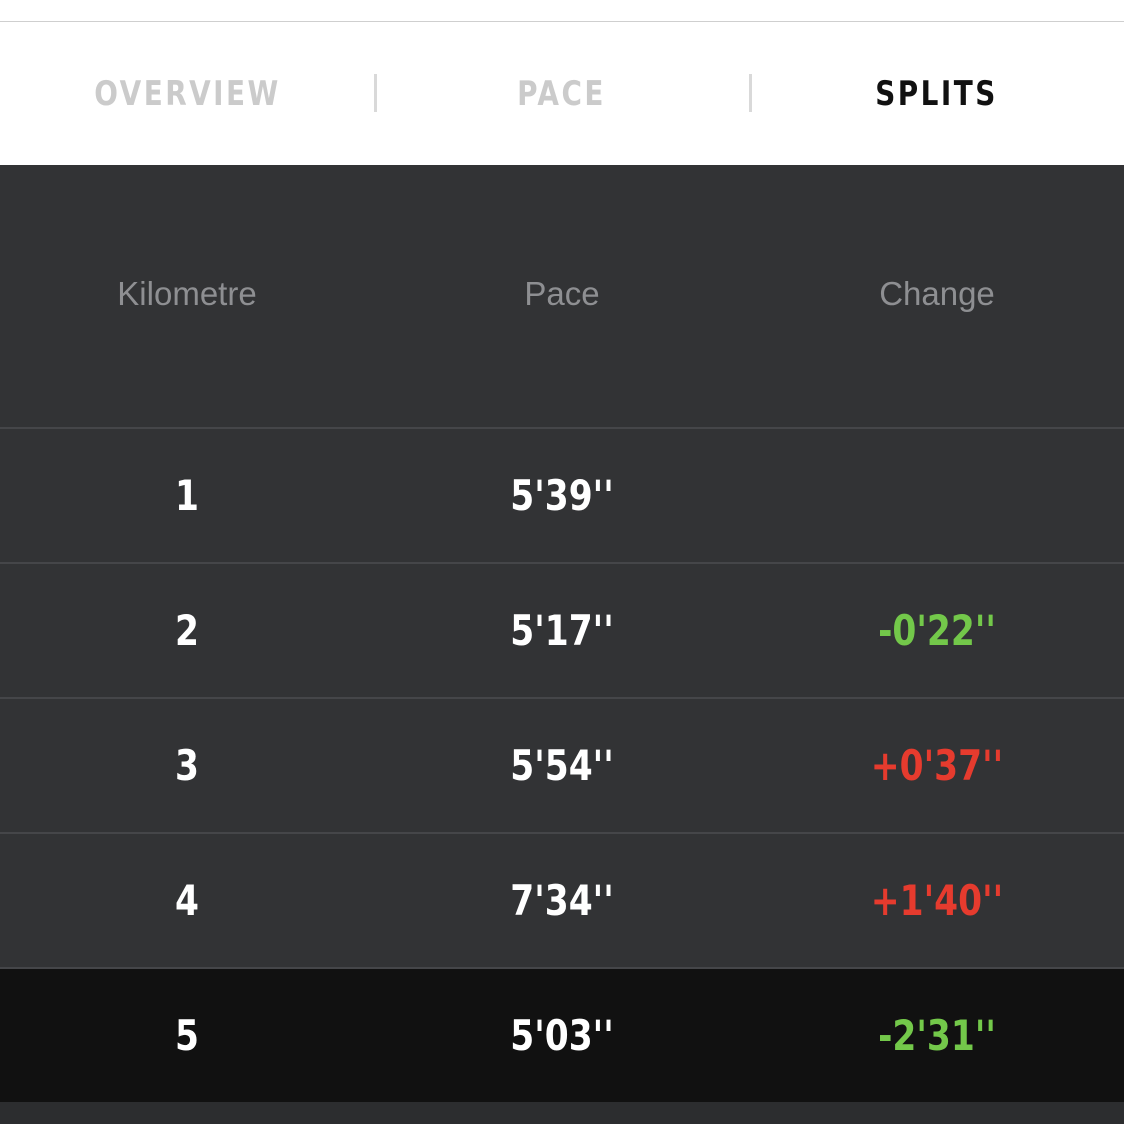 The width and height of the screenshot is (1124, 1124). What do you see at coordinates (187, 293) in the screenshot?
I see `header-kilometre: Kilometre` at bounding box center [187, 293].